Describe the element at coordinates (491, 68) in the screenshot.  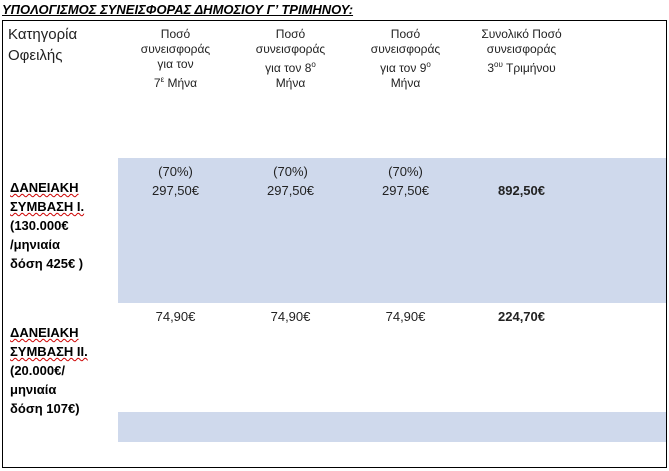
I see `header-text: 3` at that location.